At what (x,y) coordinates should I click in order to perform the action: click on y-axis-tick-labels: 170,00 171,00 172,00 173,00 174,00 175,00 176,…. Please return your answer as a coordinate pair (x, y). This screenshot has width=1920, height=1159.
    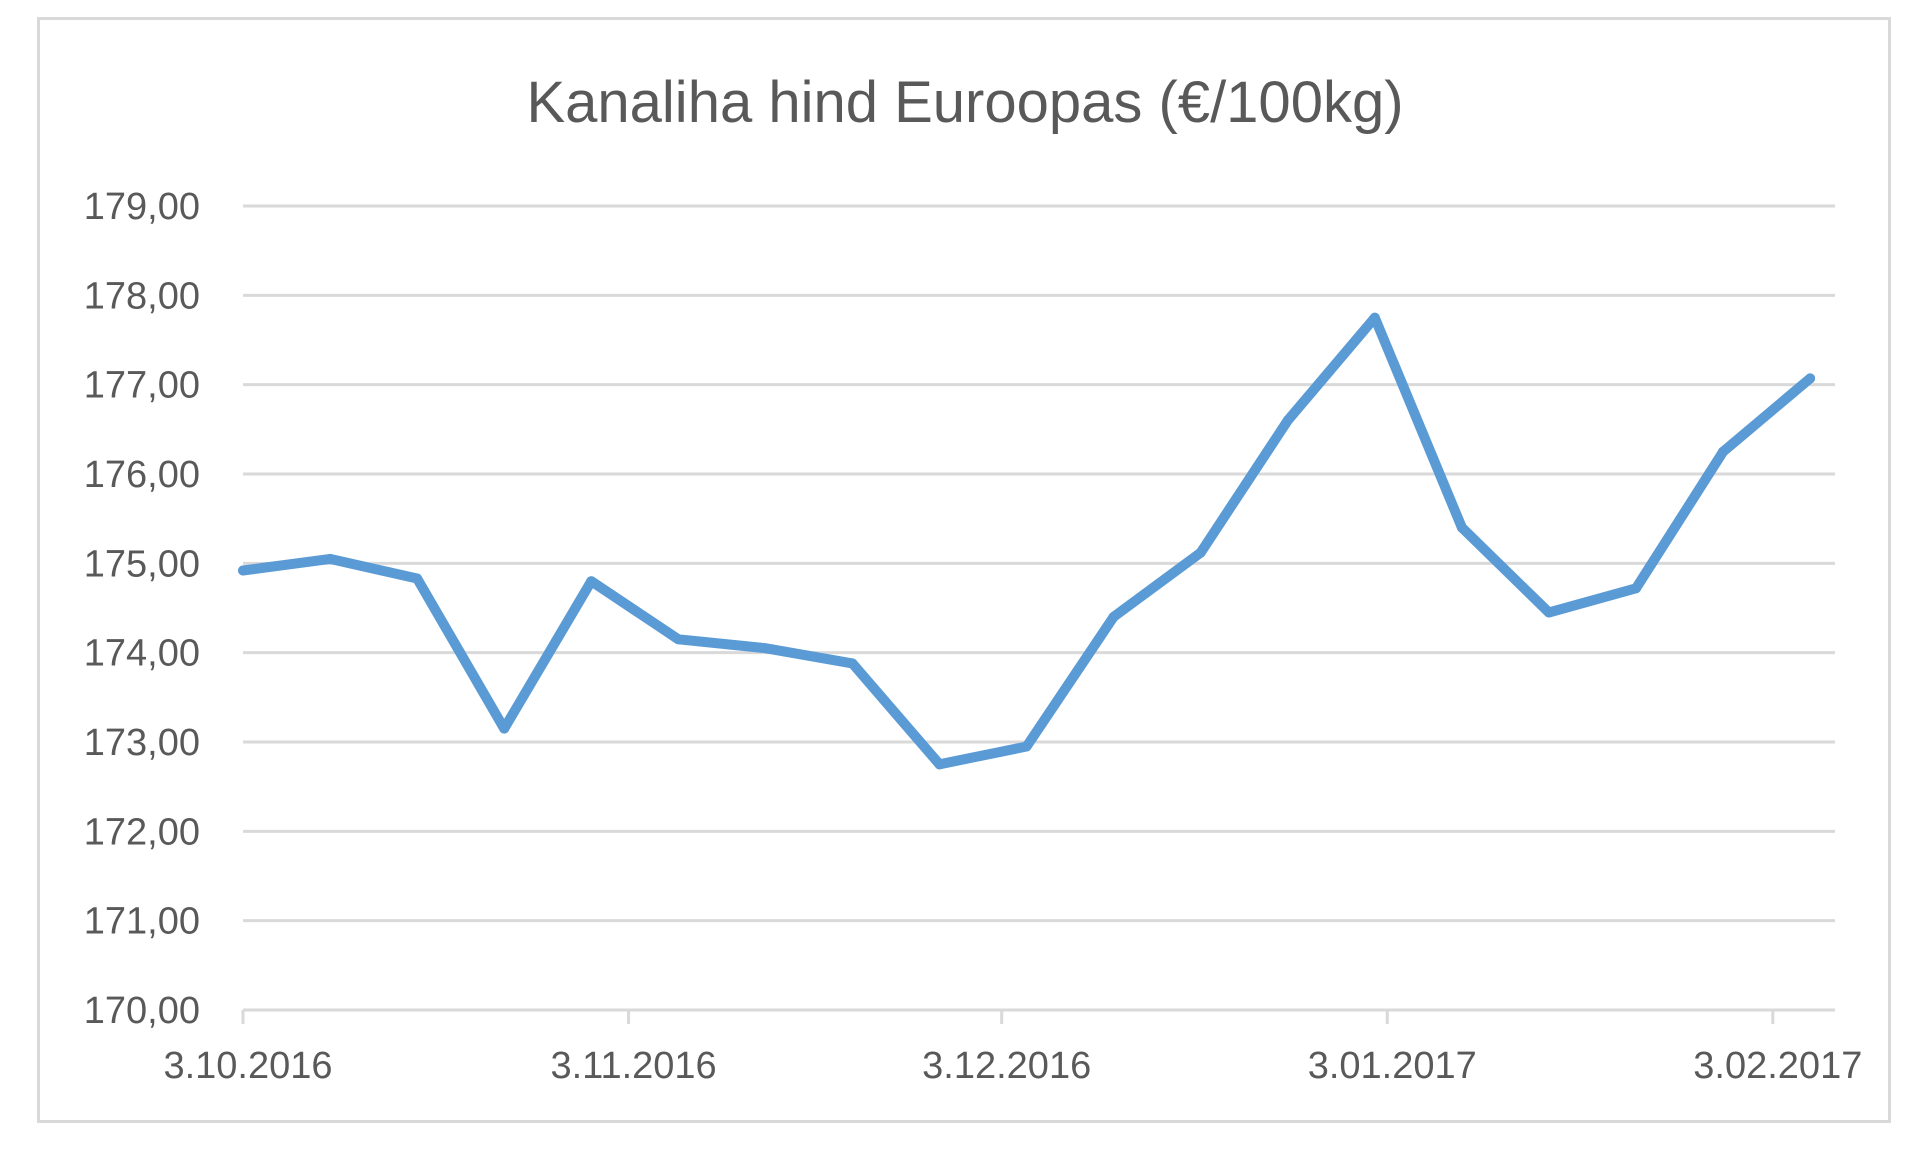
    Looking at the image, I should click on (142, 609).